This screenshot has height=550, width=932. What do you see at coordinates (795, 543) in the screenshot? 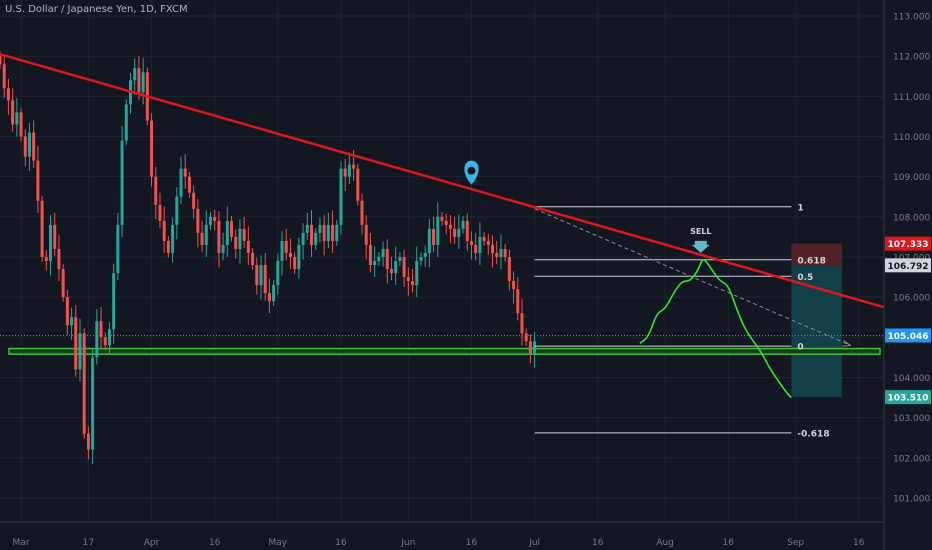
I see `time-tick-label: Sep` at bounding box center [795, 543].